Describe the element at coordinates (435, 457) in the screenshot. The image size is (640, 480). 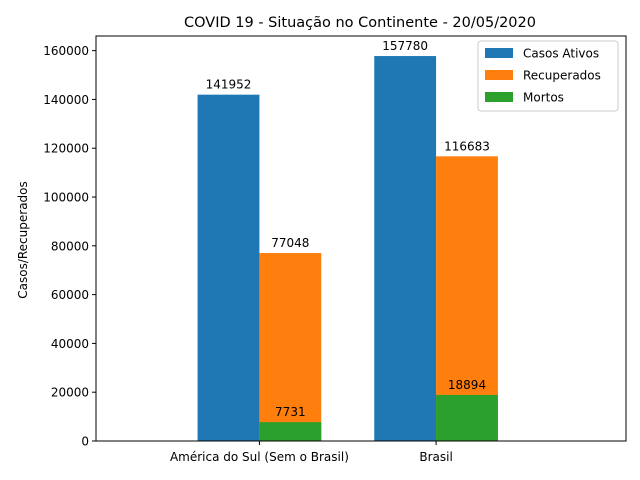
I see `x-tick-label-1: Brasil` at that location.